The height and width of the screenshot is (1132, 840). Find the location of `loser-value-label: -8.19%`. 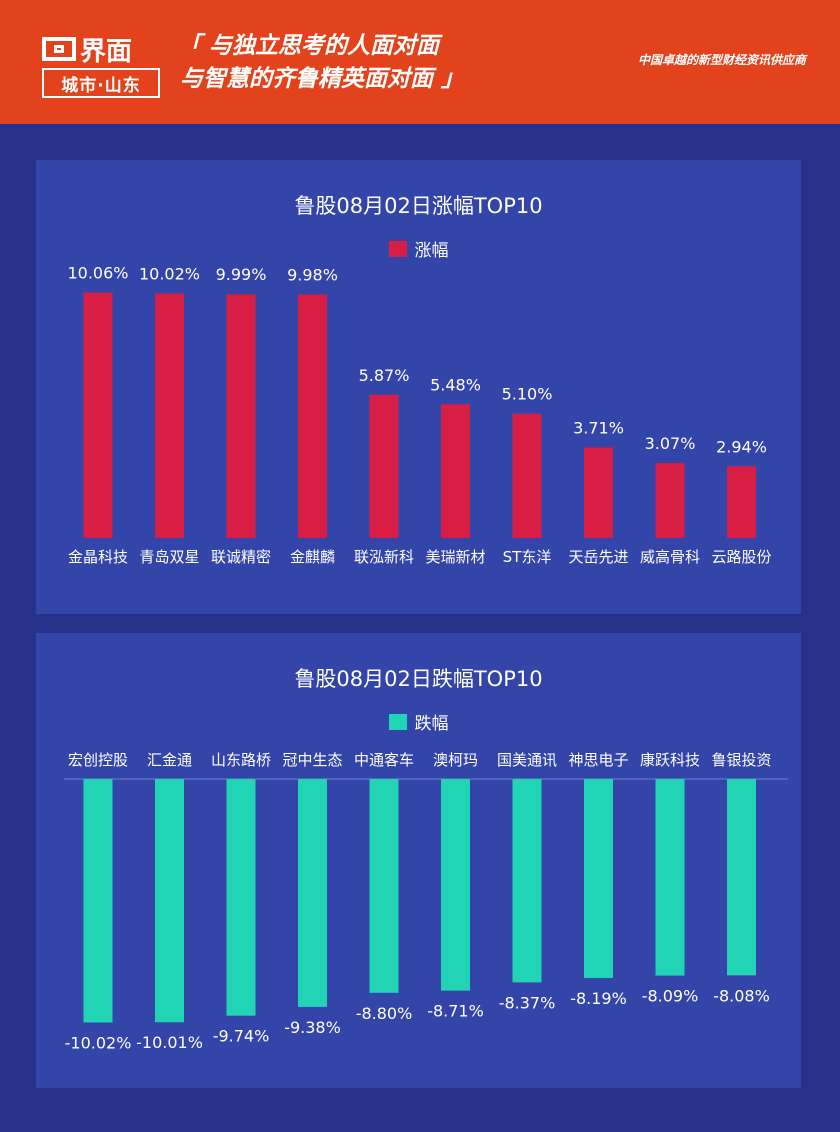

loser-value-label: -8.19% is located at coordinates (598, 998).